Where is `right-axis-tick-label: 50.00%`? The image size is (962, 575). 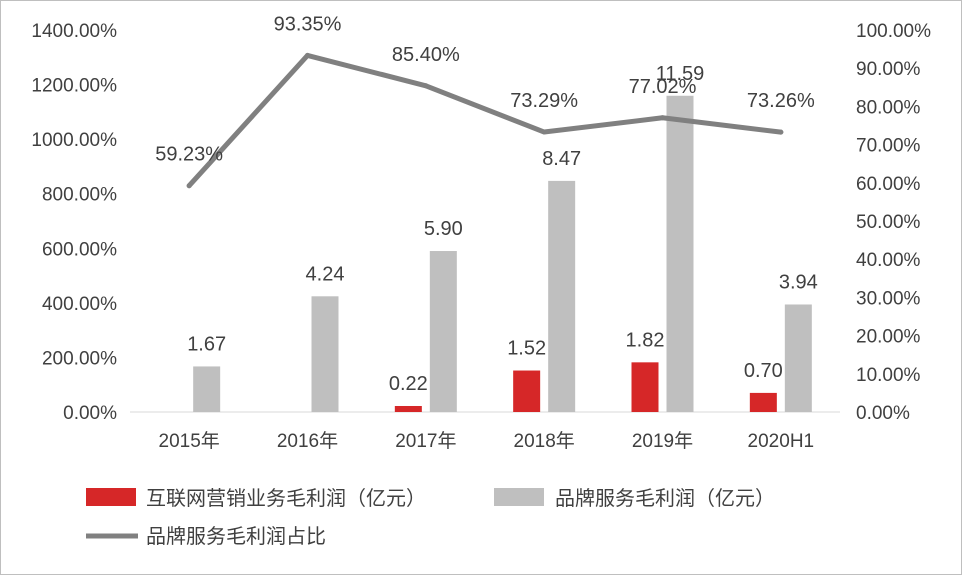
right-axis-tick-label: 50.00% is located at coordinates (888, 222).